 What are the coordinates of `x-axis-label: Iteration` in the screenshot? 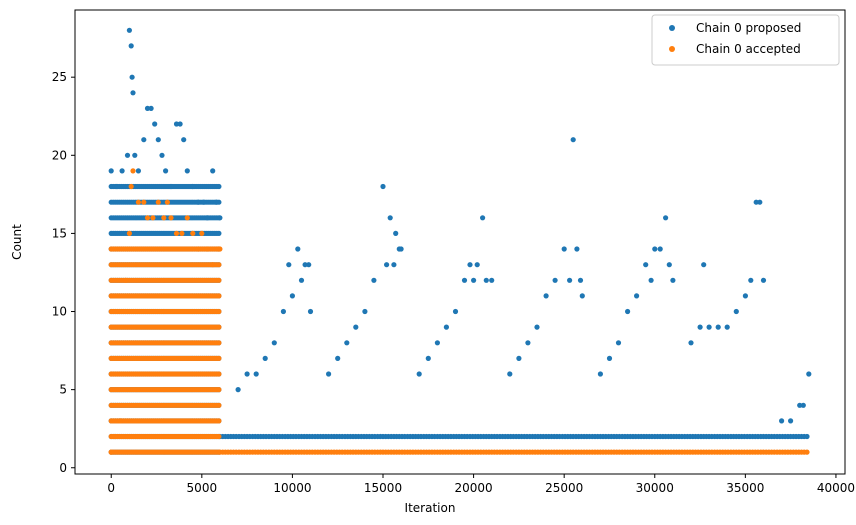 It's located at (430, 508).